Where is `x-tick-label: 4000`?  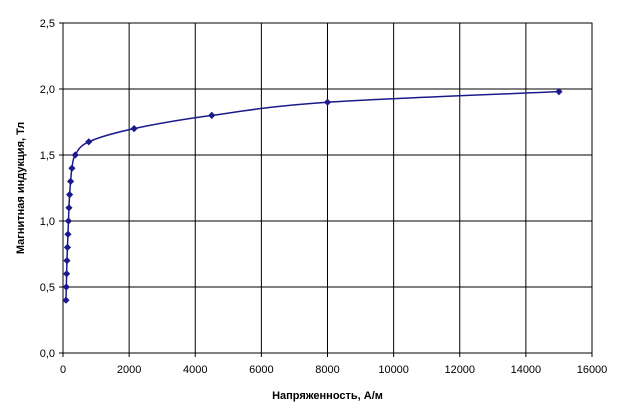
x-tick-label: 4000 is located at coordinates (195, 370).